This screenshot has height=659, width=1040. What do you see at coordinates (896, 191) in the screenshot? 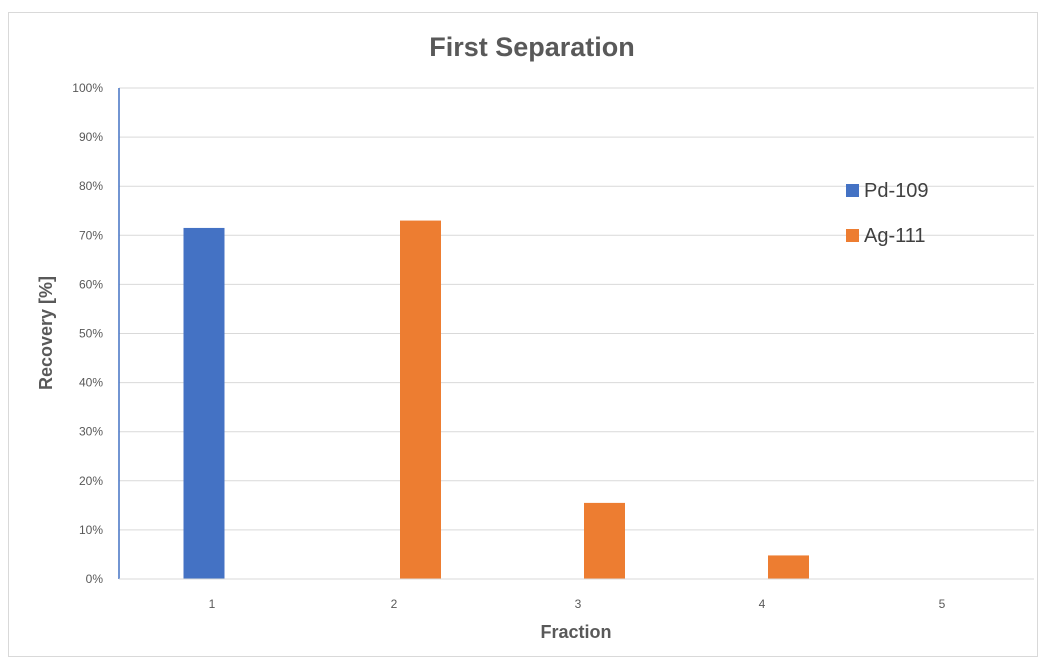
I see `legend-label: Pd-109` at bounding box center [896, 191].